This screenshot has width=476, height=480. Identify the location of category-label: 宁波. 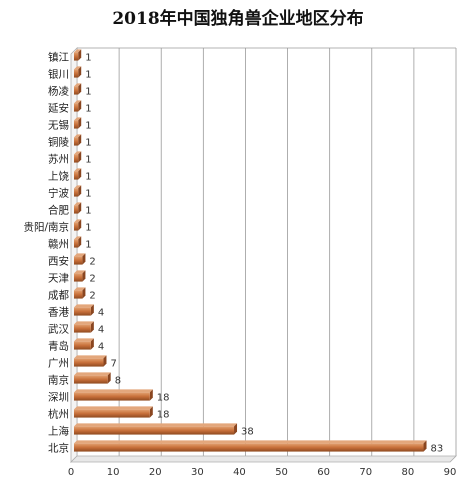
(58, 193).